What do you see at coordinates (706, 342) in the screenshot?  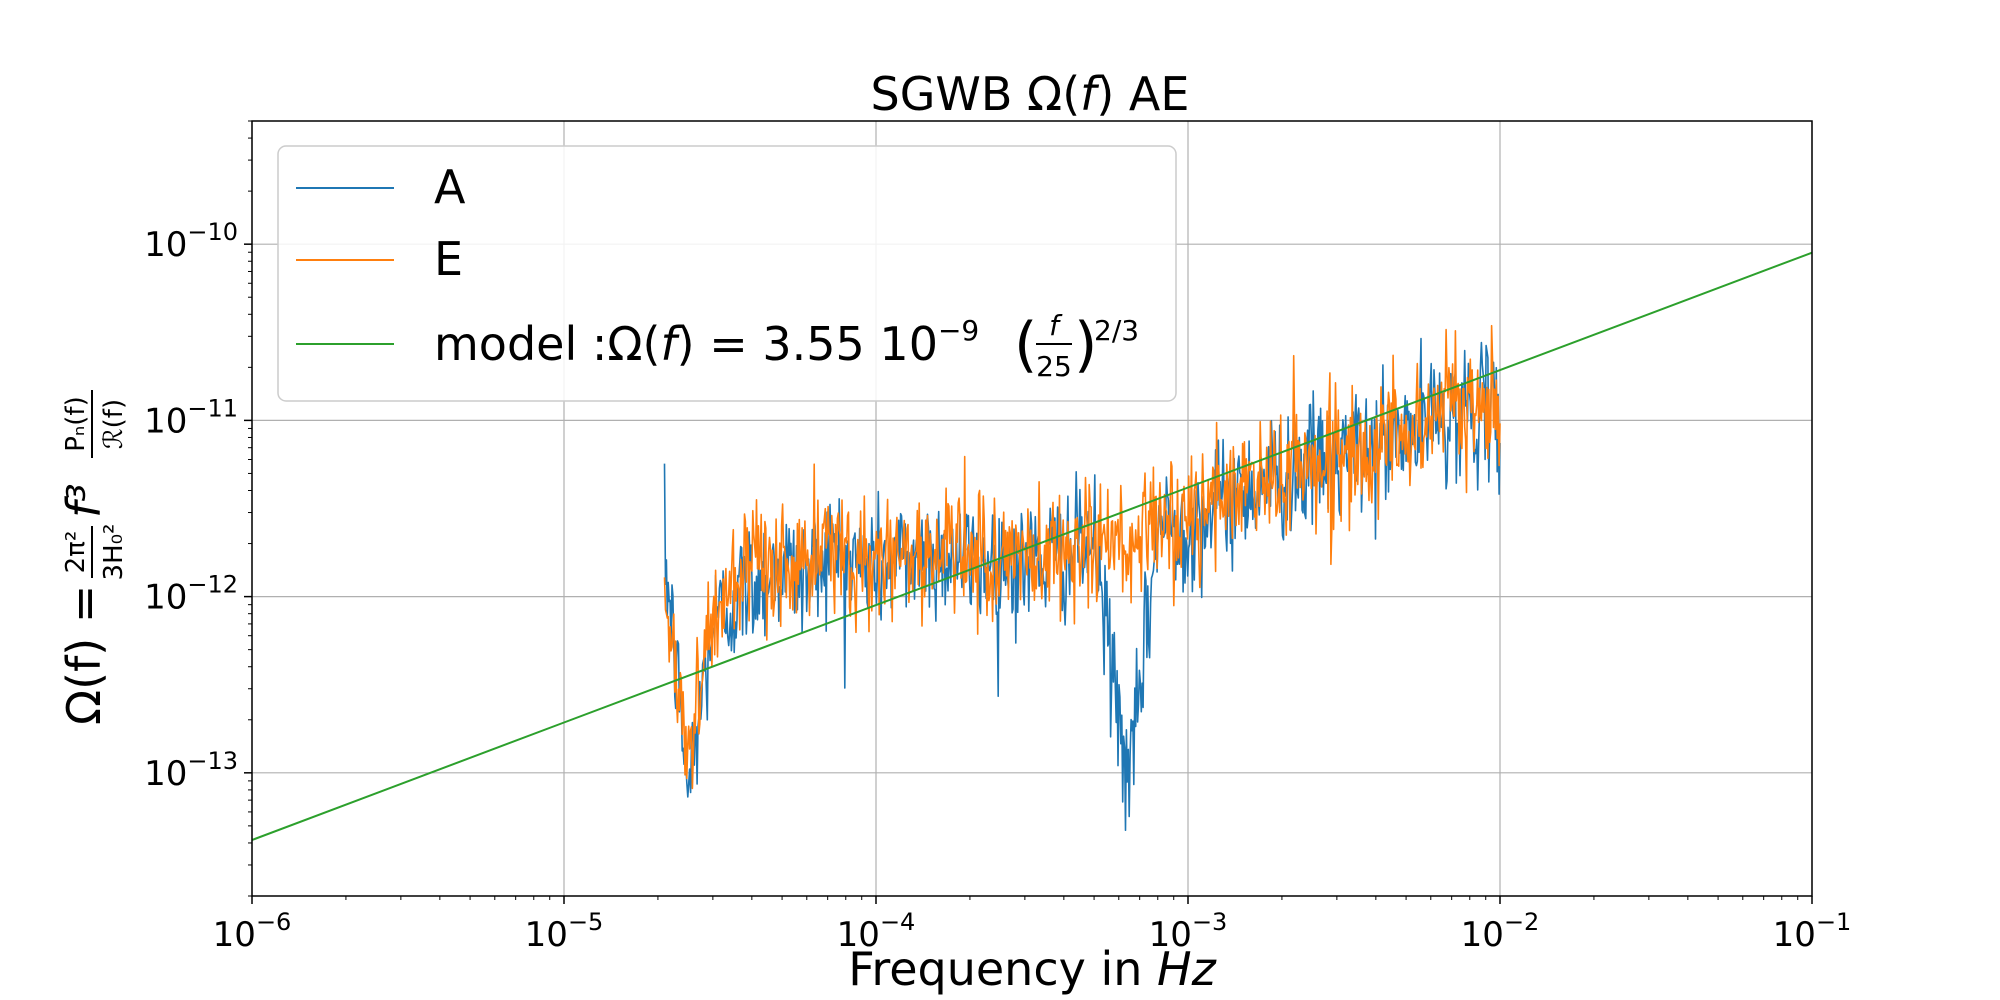 I see `legend-label-model: model :Ω(f) = 3.55 10−9` at bounding box center [706, 342].